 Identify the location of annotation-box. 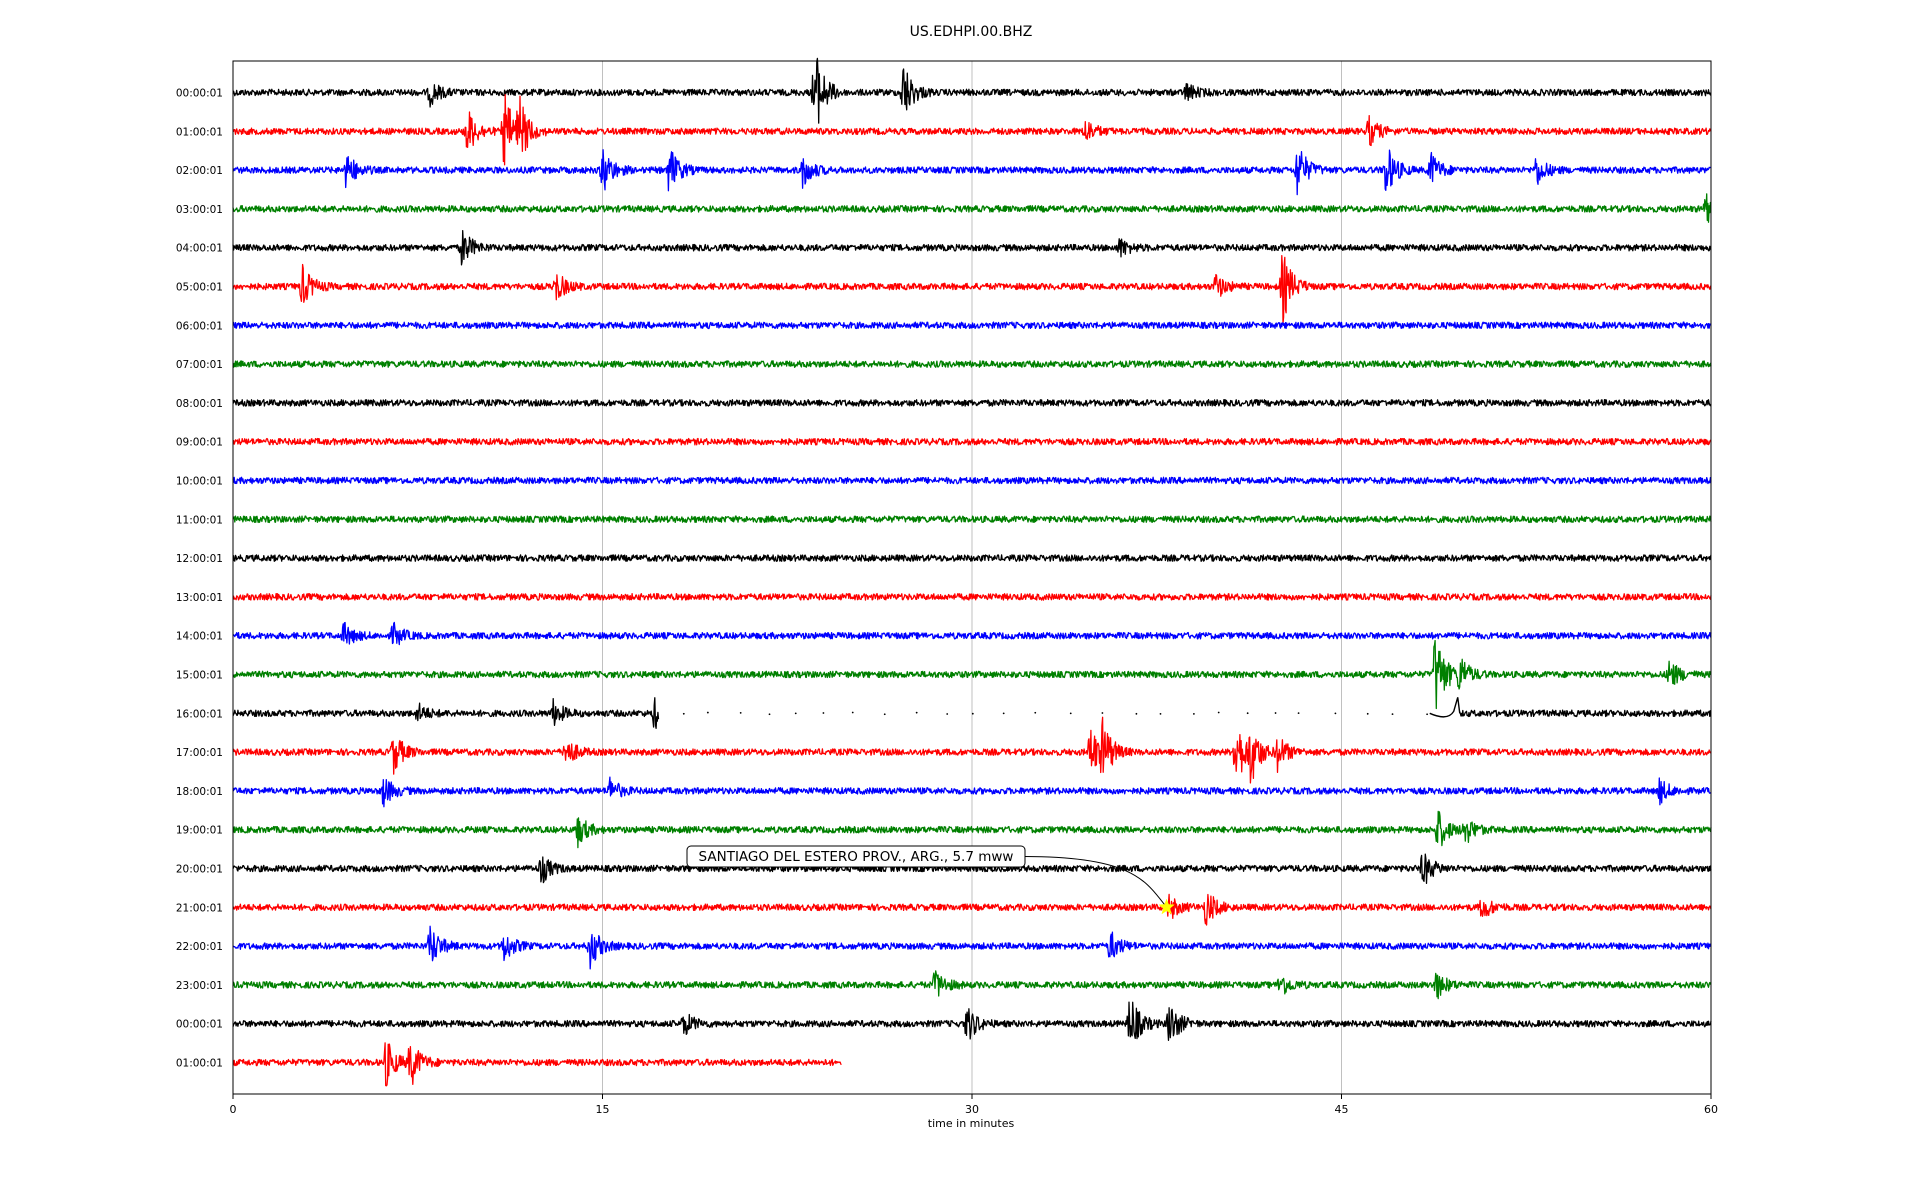
(856, 856).